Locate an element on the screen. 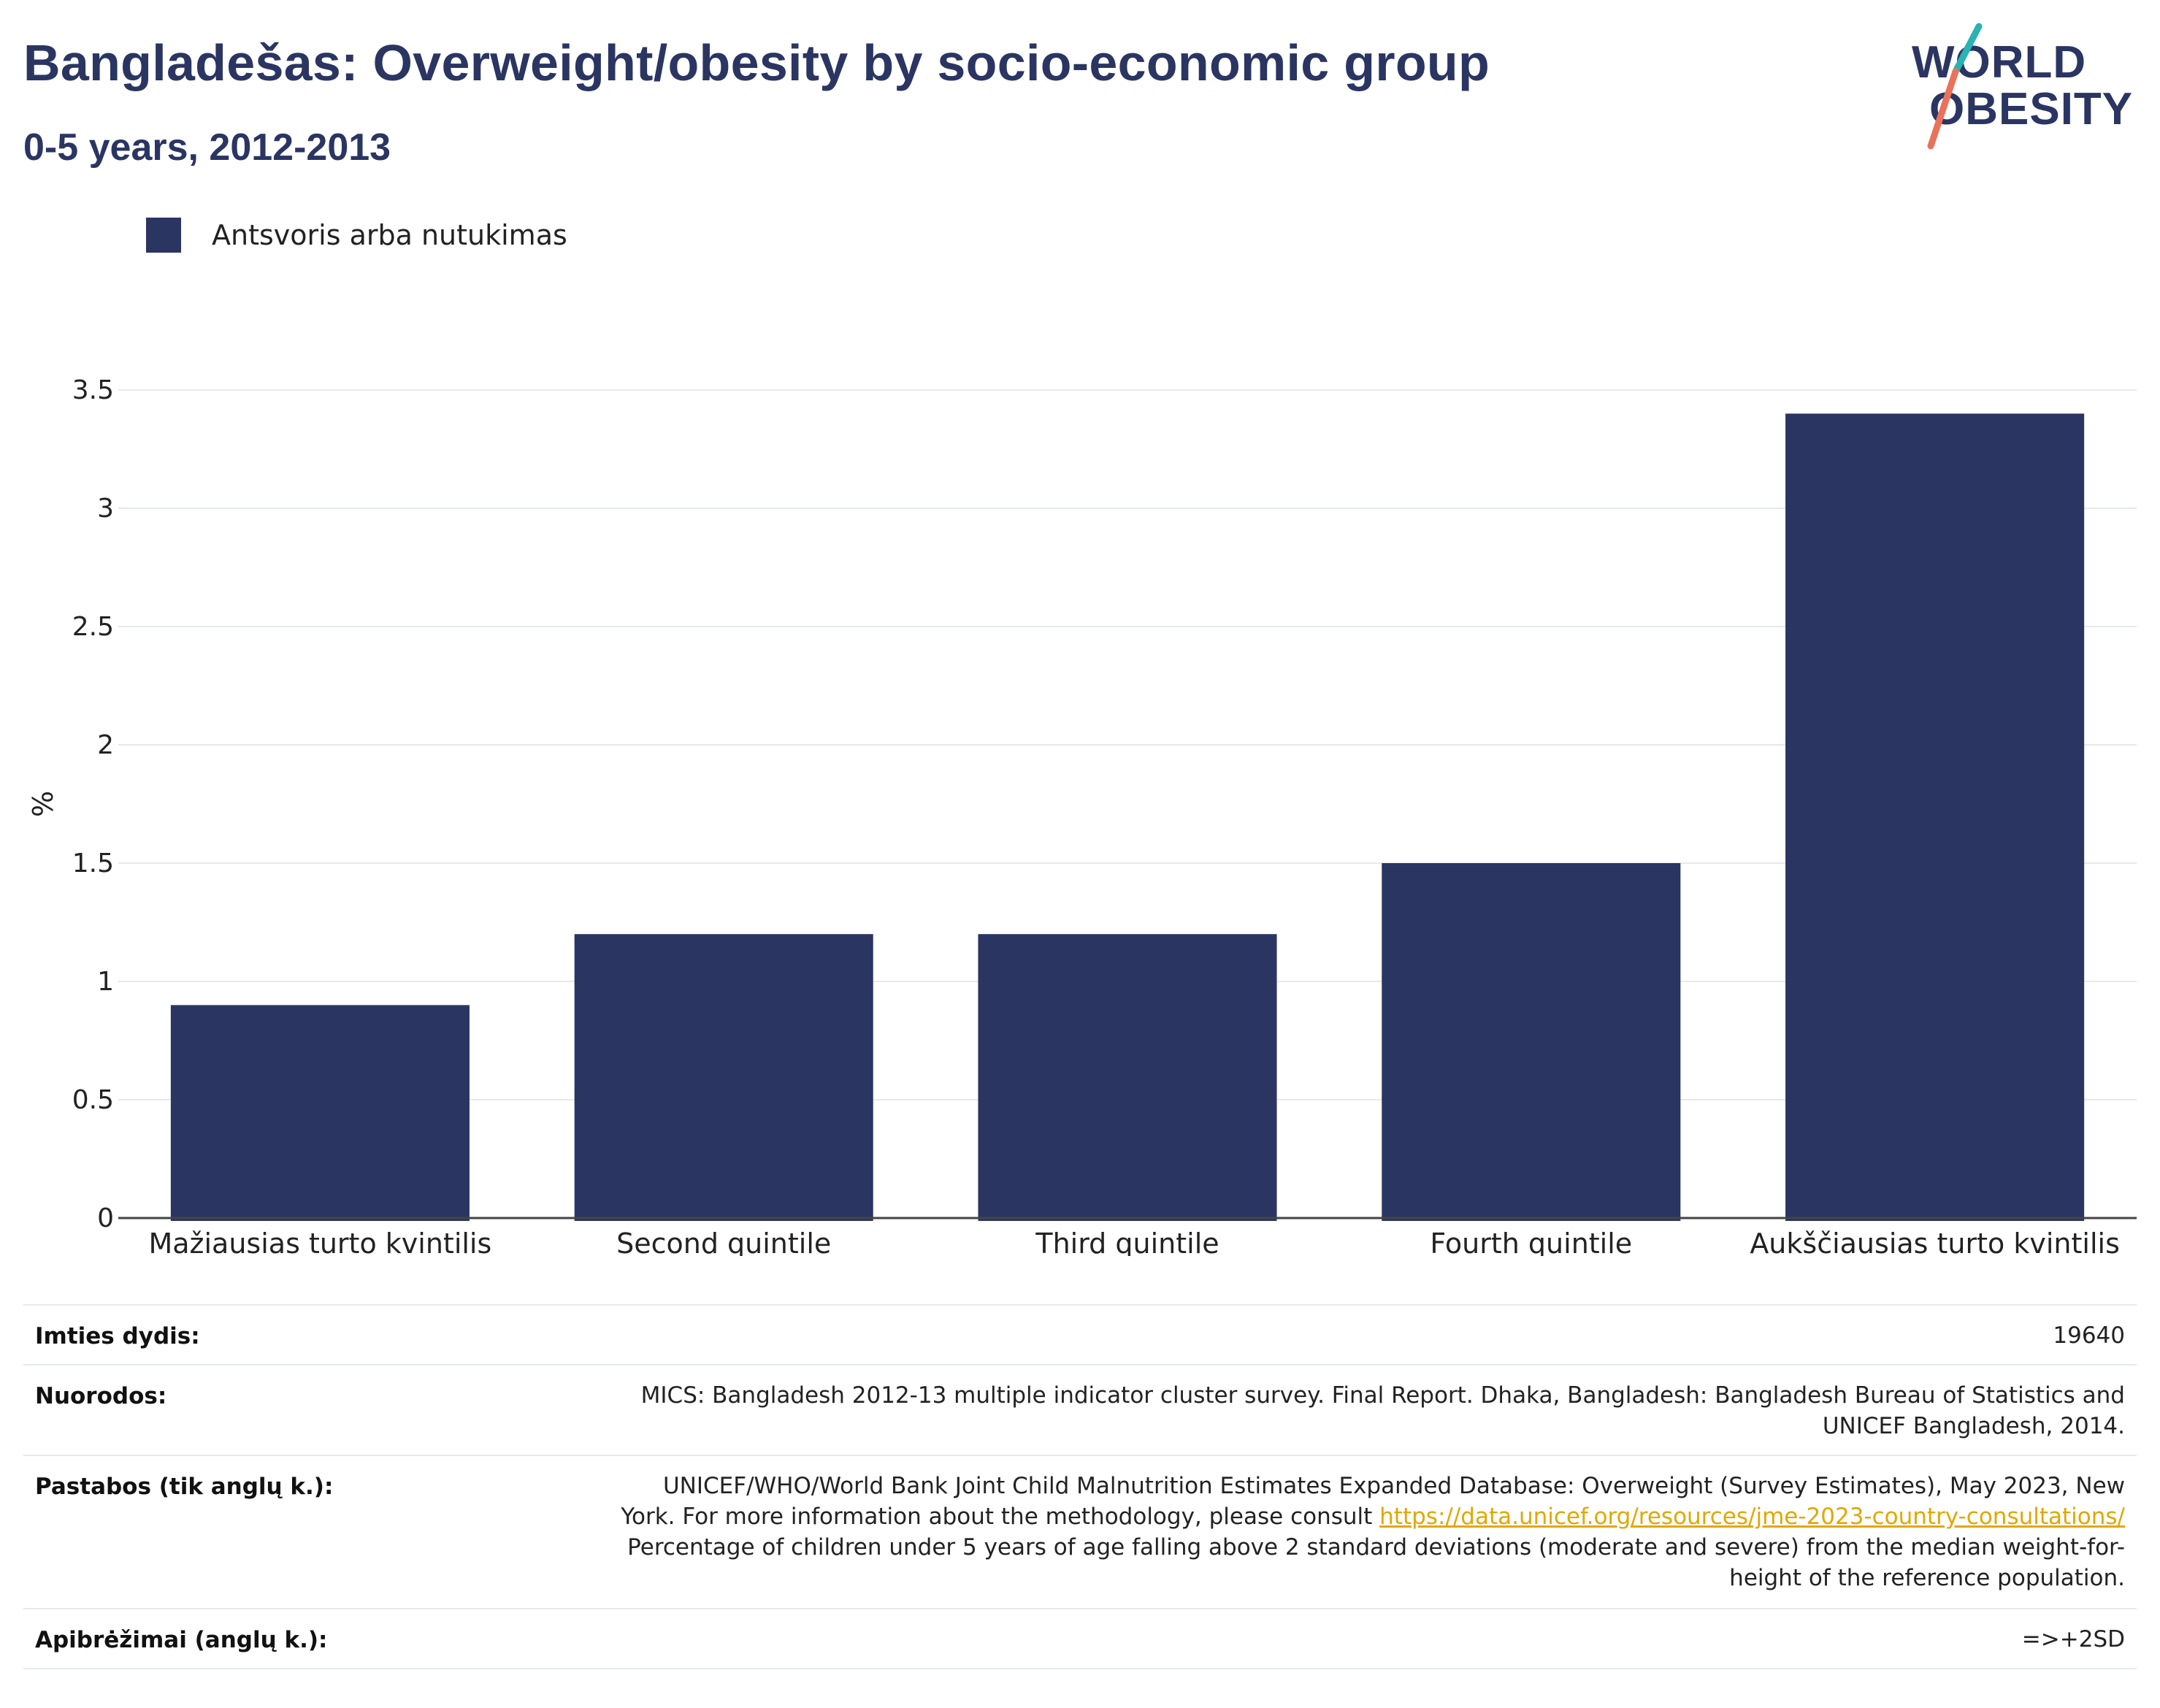 The height and width of the screenshot is (1708, 2160). y-tick-label: 0 is located at coordinates (105, 1218).